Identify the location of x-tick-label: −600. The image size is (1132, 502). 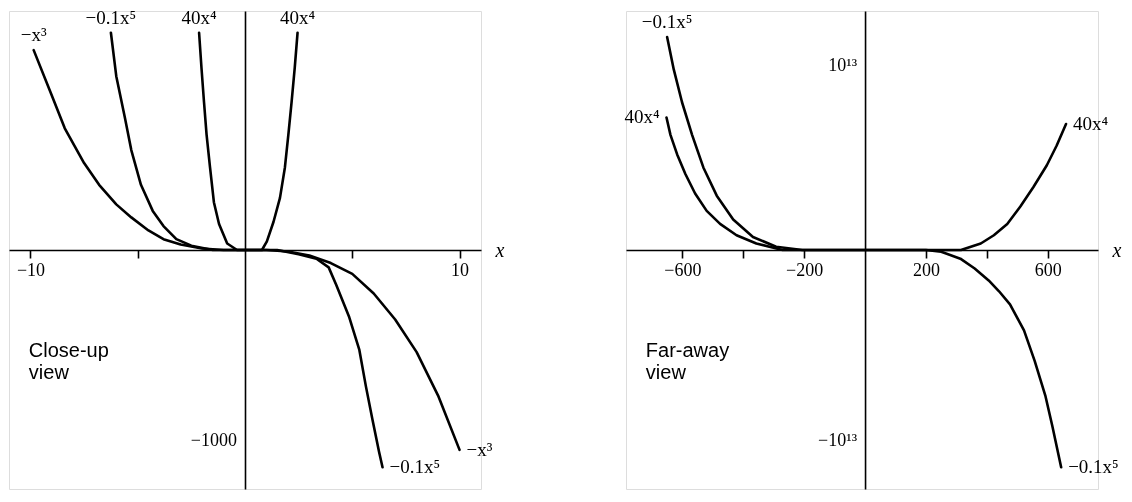
(683, 269).